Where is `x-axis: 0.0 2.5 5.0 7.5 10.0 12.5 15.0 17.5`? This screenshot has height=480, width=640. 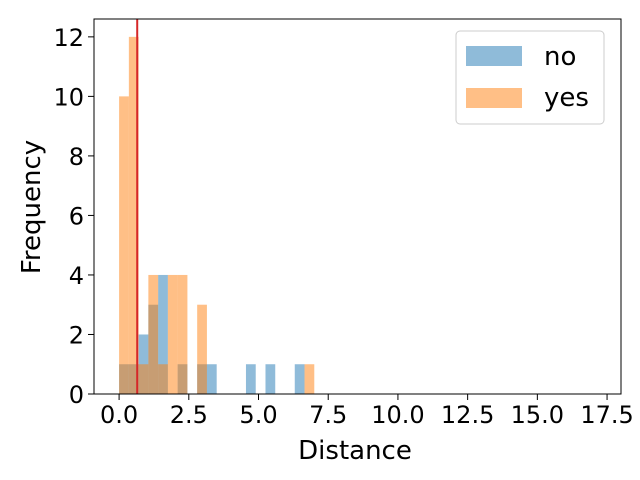 x-axis: 0.0 2.5 5.0 7.5 10.0 12.5 15.0 17.5 is located at coordinates (367, 411).